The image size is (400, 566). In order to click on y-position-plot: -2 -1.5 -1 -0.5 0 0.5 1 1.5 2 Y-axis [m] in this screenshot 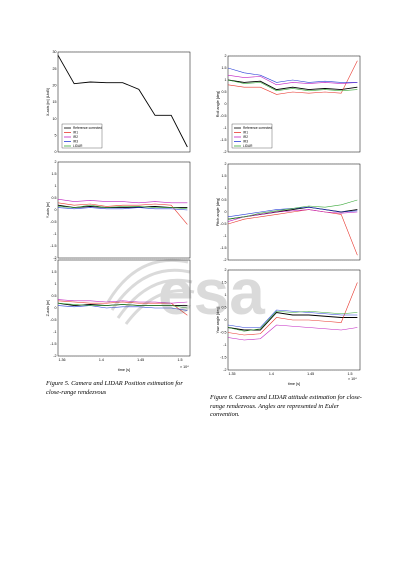, I will do `click(118, 210)`.